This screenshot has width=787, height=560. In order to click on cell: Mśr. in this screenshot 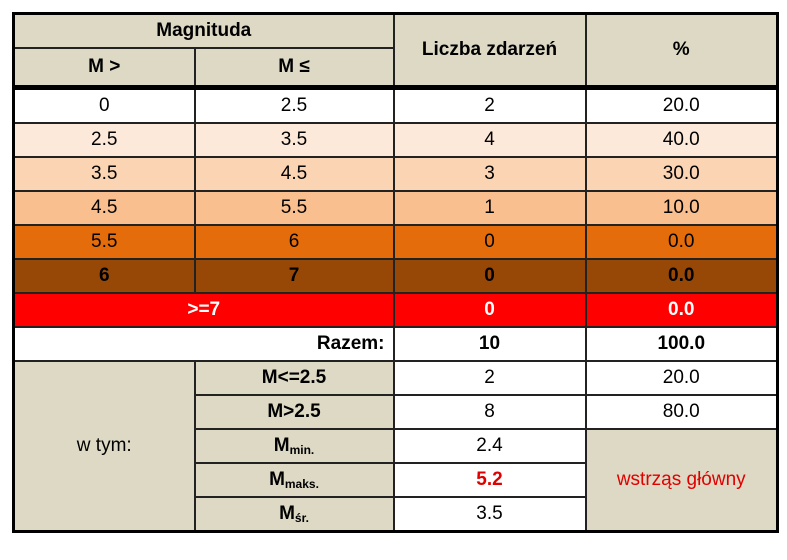, I will do `click(294, 514)`.